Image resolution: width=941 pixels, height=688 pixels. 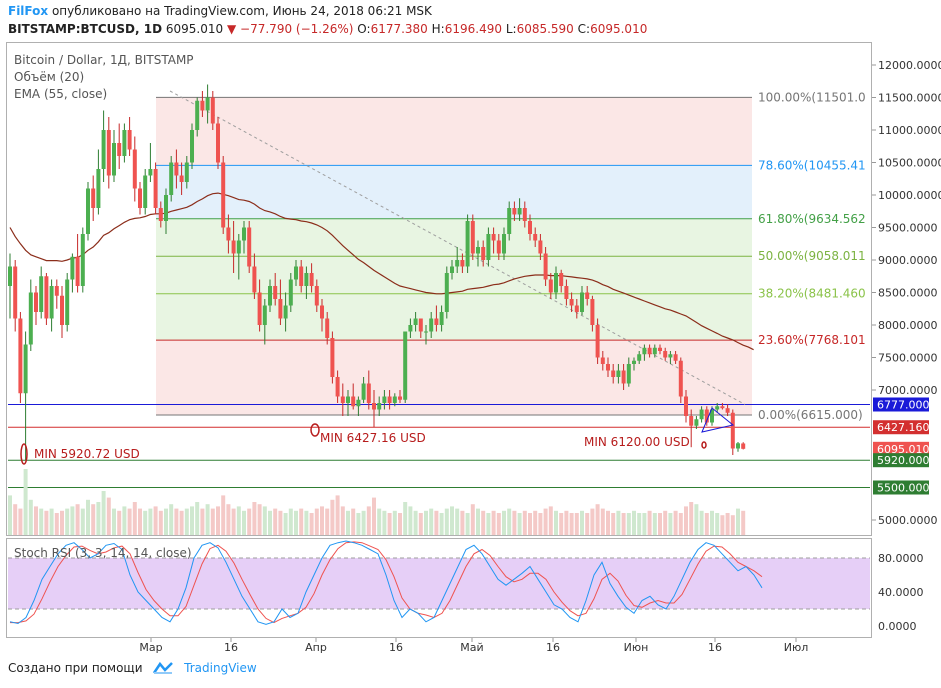 I want to click on down-arrow-icon: ▼, so click(x=231, y=29).